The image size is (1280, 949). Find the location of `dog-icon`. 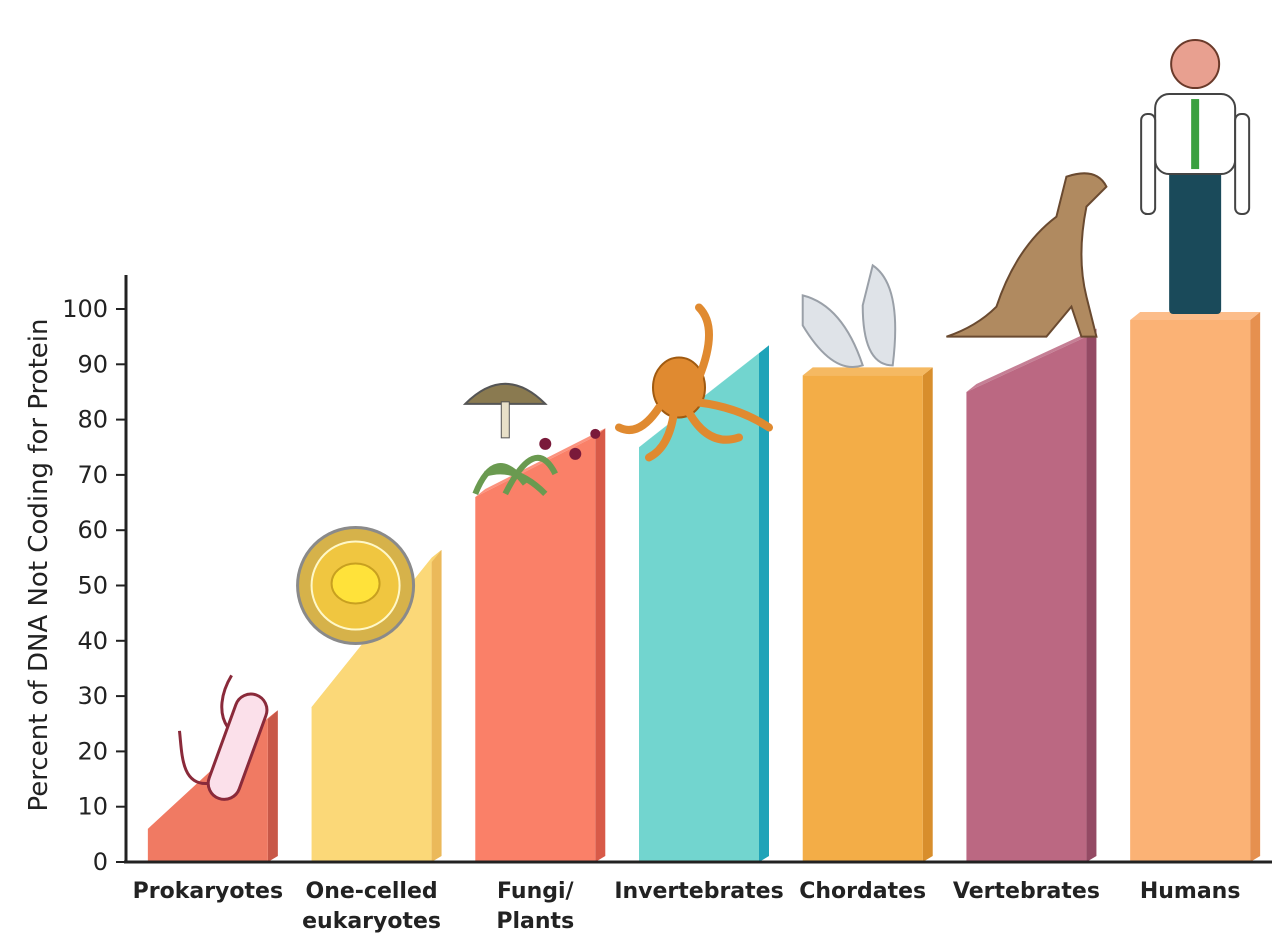

dog-icon is located at coordinates (1027, 255).